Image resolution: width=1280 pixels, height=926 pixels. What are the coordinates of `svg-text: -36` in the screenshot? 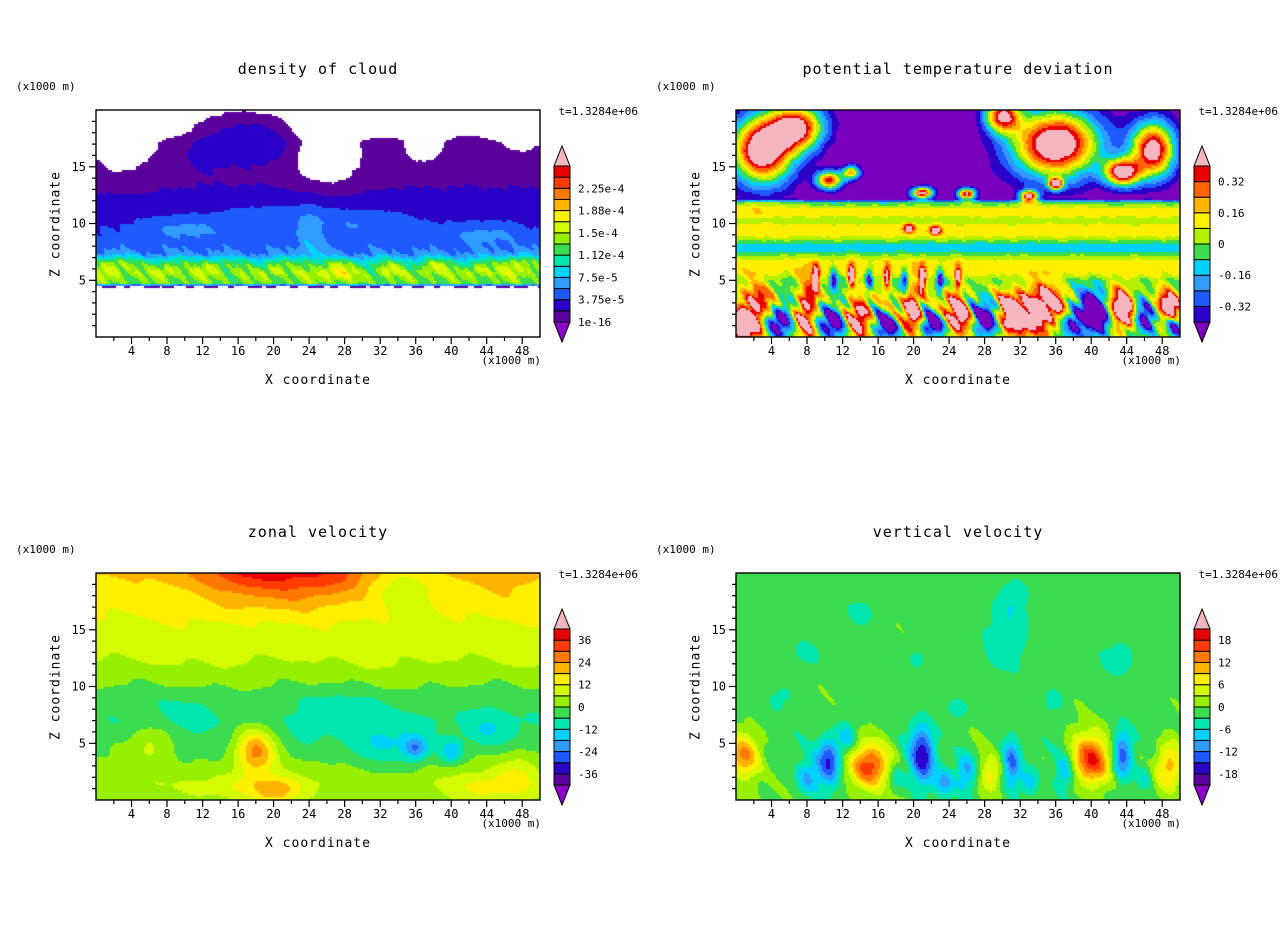 It's located at (588, 774).